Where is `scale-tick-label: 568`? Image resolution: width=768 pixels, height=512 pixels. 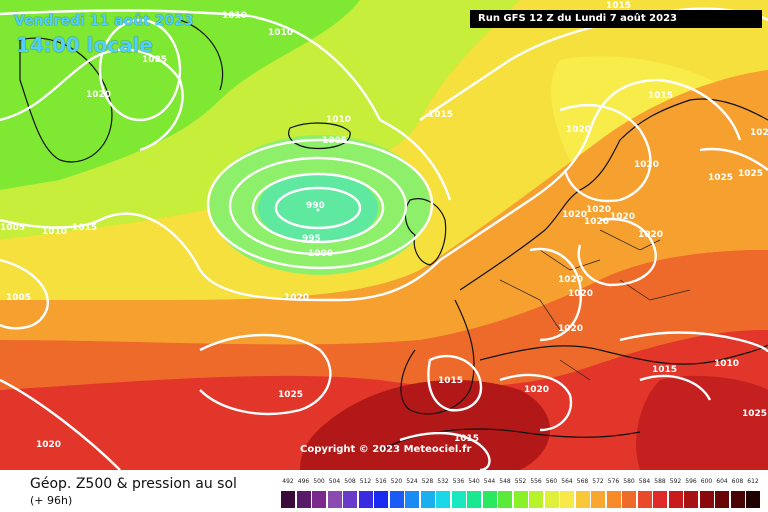 scale-tick-label: 568 is located at coordinates (582, 481).